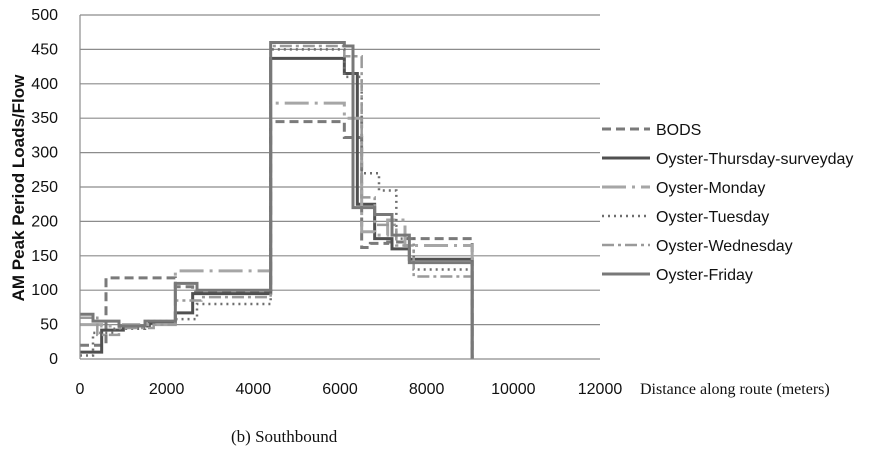 The width and height of the screenshot is (892, 449). What do you see at coordinates (49, 325) in the screenshot?
I see `y-tick-label-50: 50` at bounding box center [49, 325].